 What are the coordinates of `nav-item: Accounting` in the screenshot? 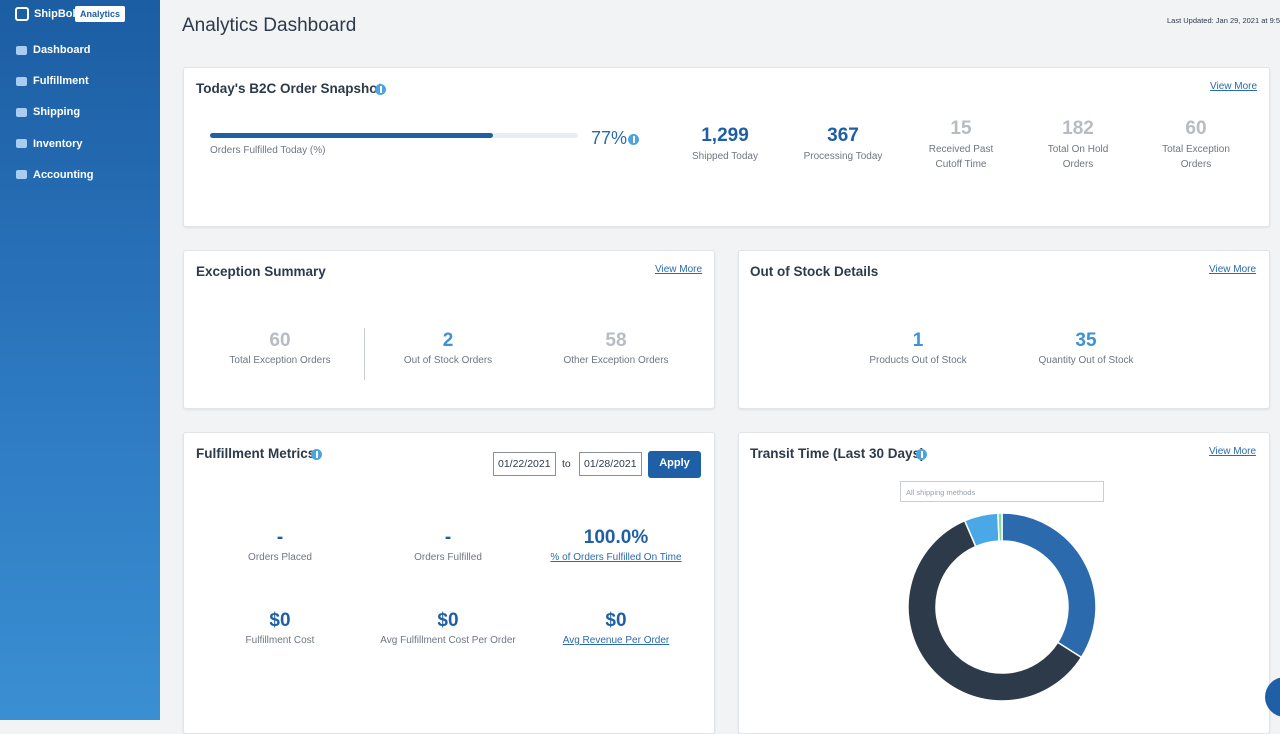 It's located at (63, 175).